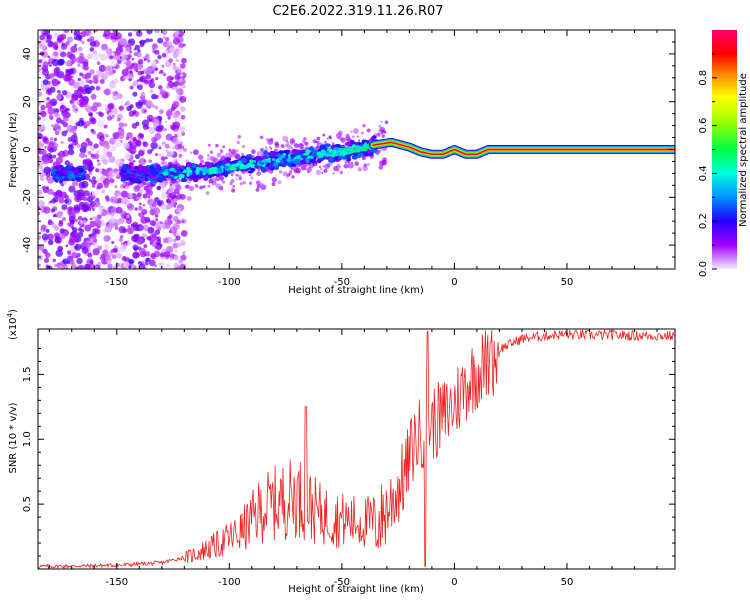 This screenshot has width=750, height=600. What do you see at coordinates (724, 149) in the screenshot?
I see `colorbar-gradient` at bounding box center [724, 149].